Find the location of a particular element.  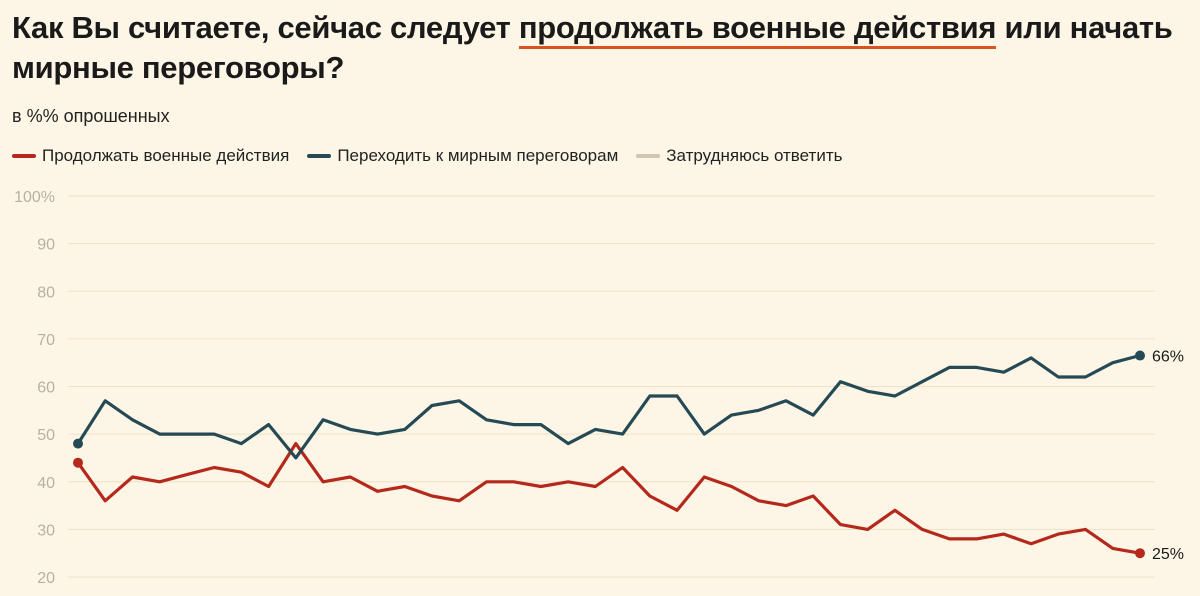

legend-swatch-negotiate is located at coordinates (319, 156).